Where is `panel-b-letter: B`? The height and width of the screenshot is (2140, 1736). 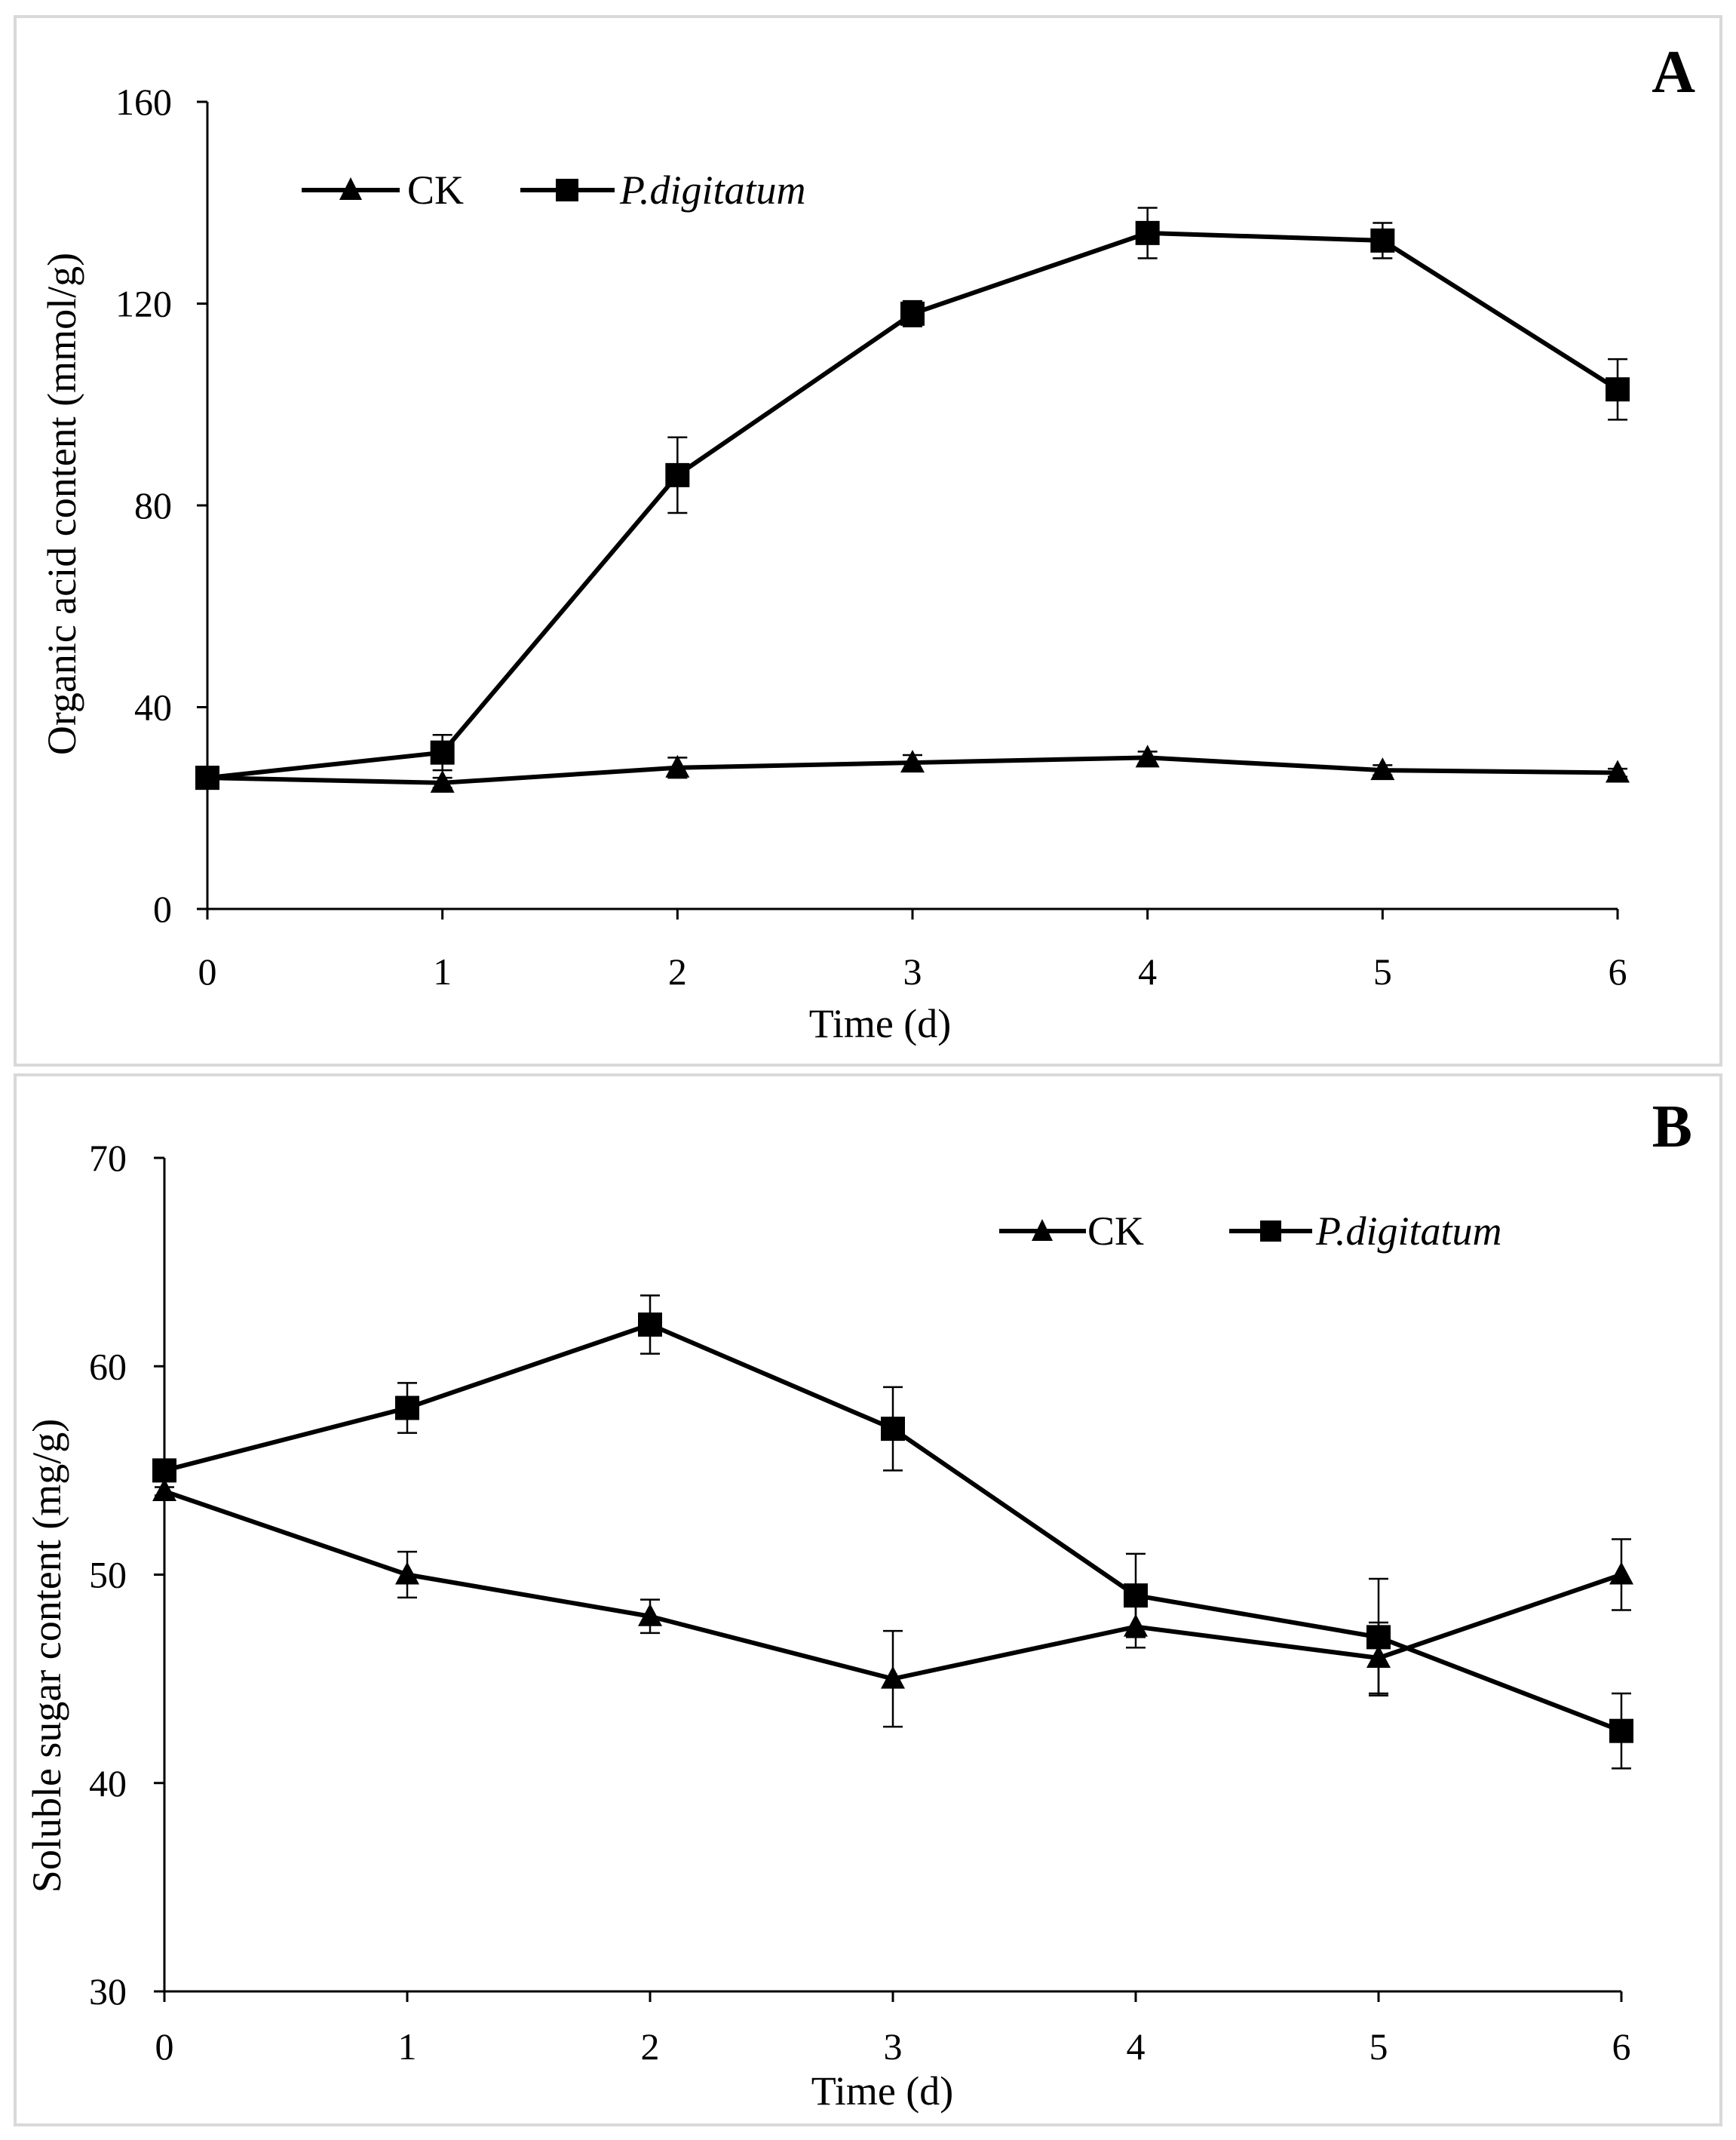
panel-b-letter: B is located at coordinates (1672, 1127).